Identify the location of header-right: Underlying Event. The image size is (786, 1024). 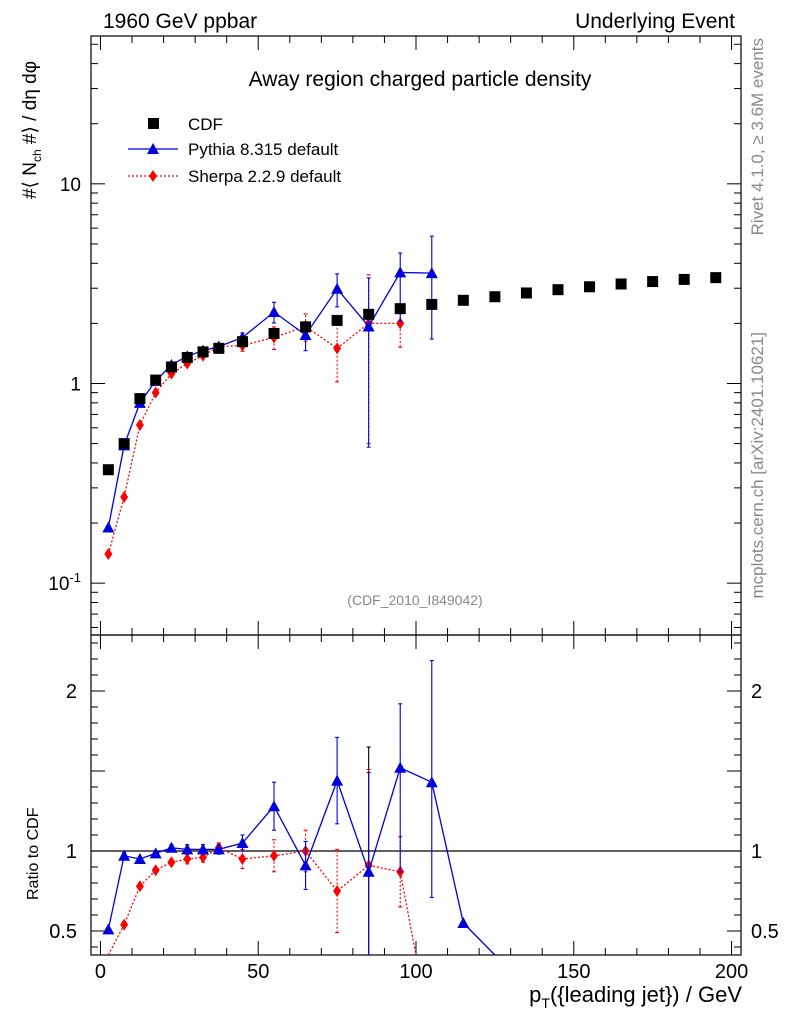
(655, 21).